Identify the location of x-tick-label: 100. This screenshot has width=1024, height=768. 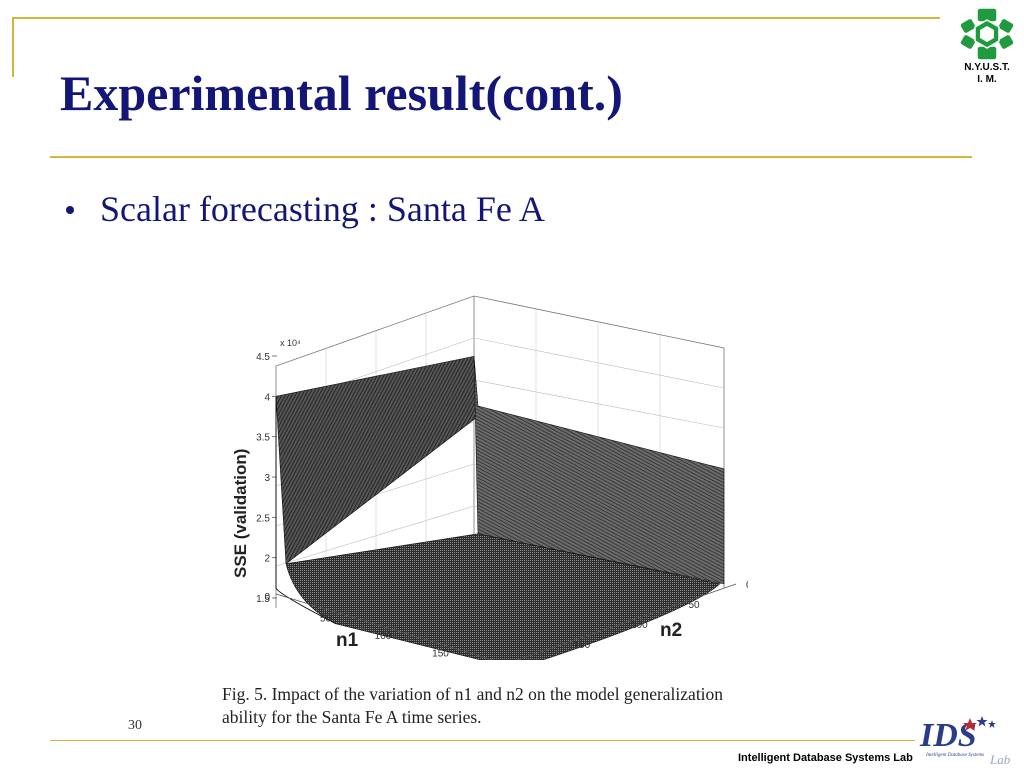
(383, 636).